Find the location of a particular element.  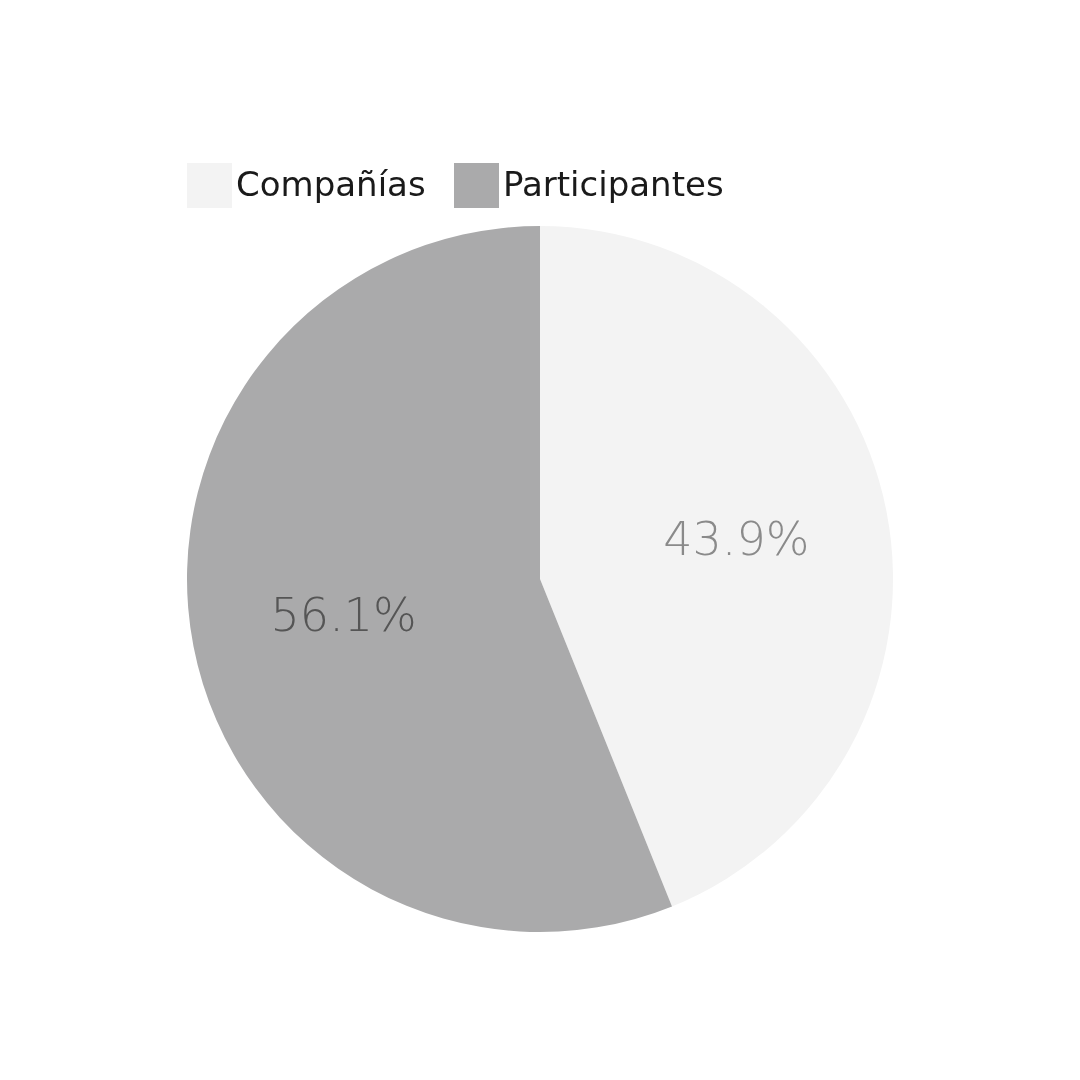

data-label: 56.1% is located at coordinates (343, 615).